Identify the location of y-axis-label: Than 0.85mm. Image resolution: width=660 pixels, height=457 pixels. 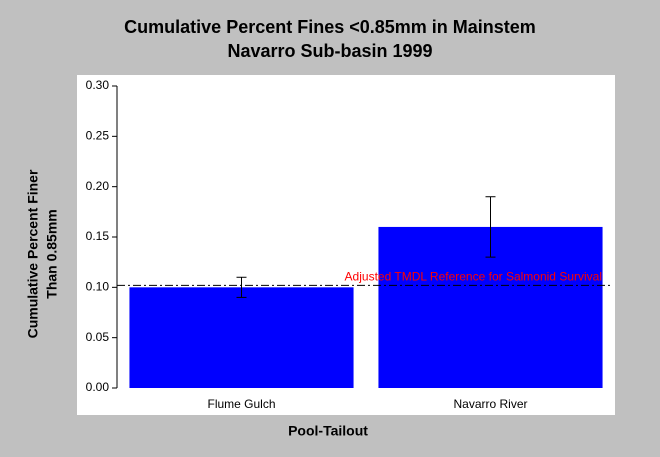
(52, 253).